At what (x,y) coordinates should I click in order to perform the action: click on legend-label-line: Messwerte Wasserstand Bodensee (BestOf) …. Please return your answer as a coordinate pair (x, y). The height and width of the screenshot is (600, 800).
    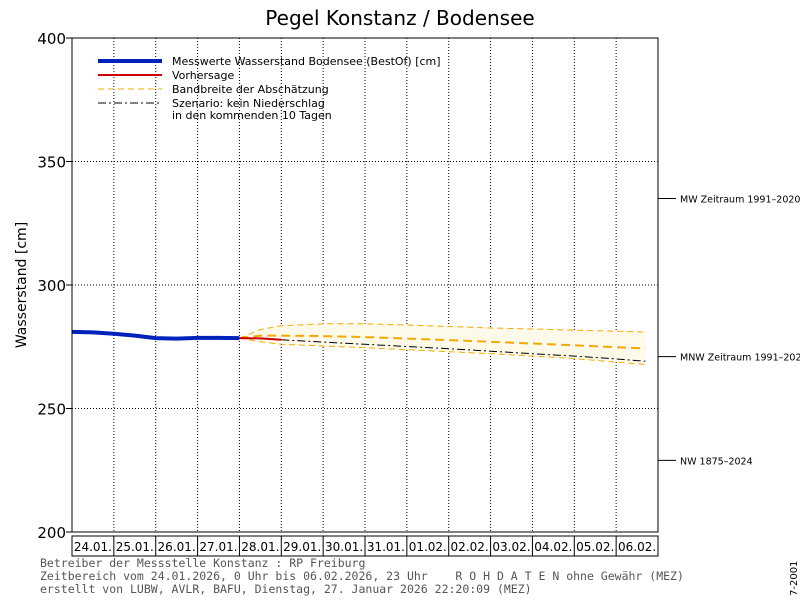
    Looking at the image, I should click on (306, 61).